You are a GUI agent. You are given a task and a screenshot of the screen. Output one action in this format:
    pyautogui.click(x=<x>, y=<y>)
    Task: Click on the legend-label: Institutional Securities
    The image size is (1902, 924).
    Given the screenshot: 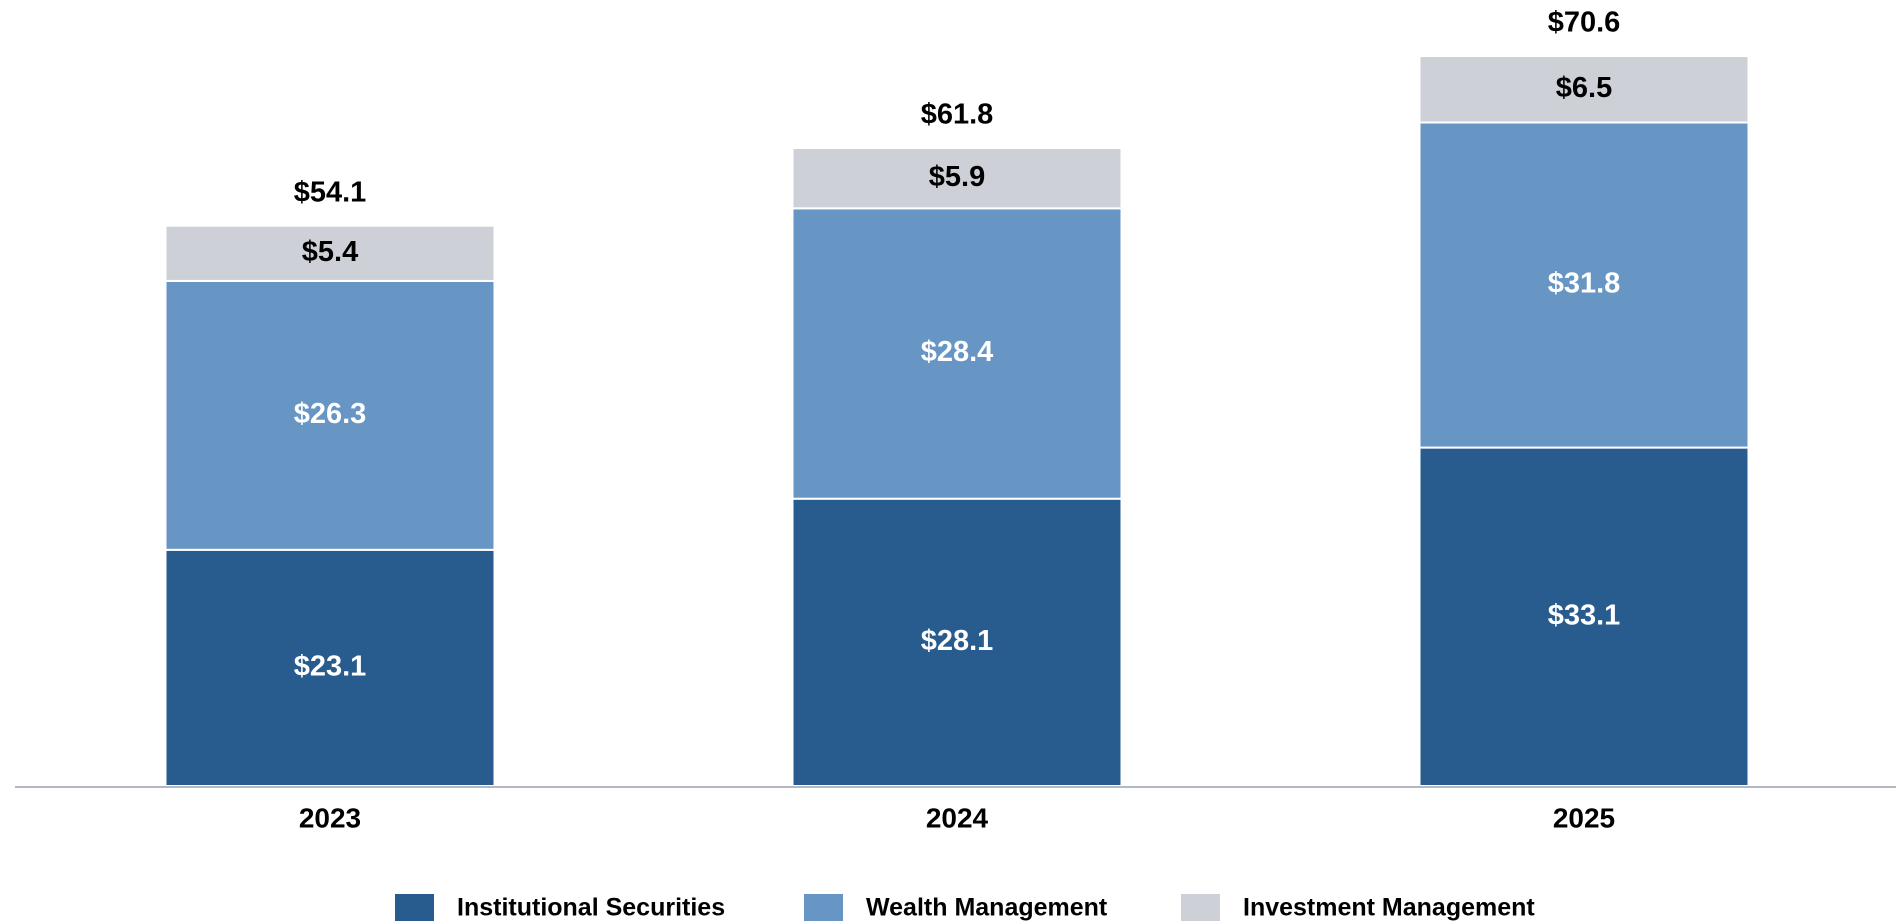 What is the action you would take?
    pyautogui.click(x=591, y=908)
    